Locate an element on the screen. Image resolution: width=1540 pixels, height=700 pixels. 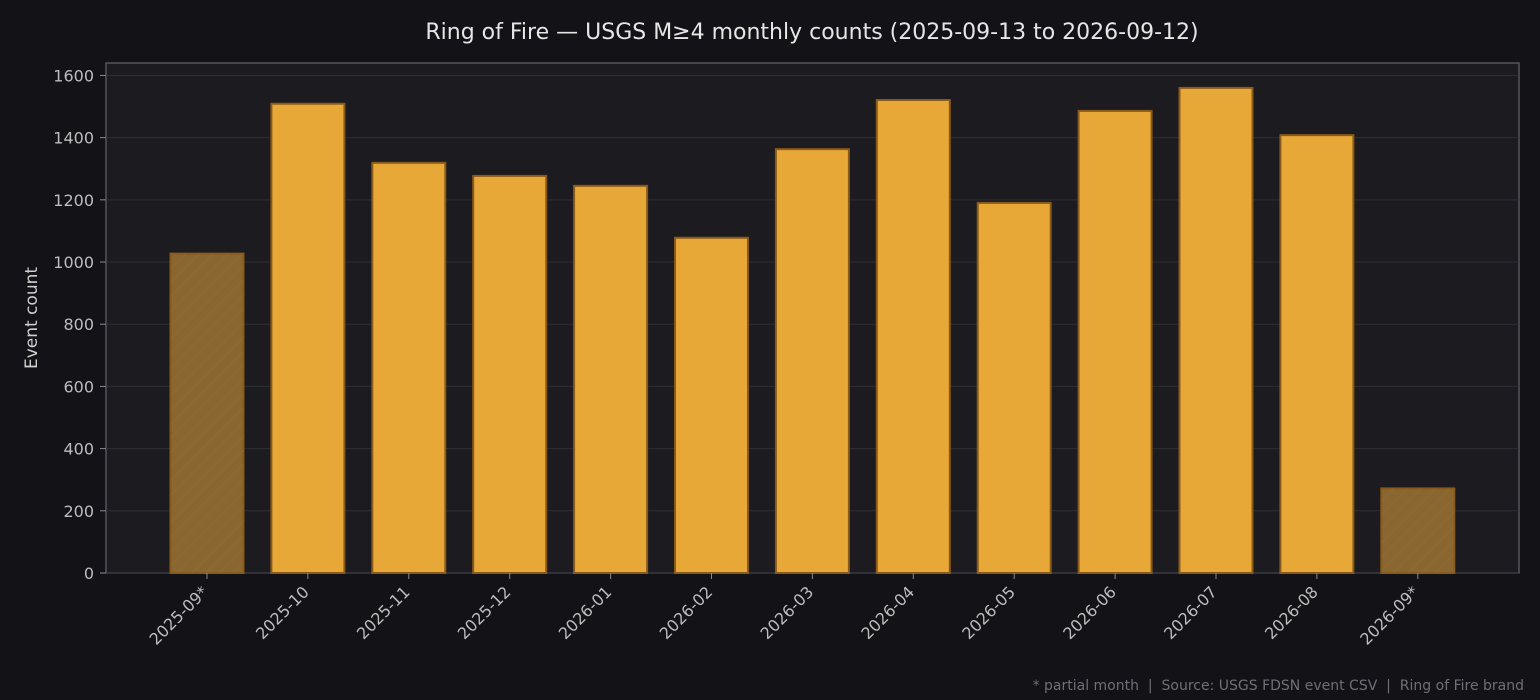
x-tick-label: 2026-03 is located at coordinates (787, 612).